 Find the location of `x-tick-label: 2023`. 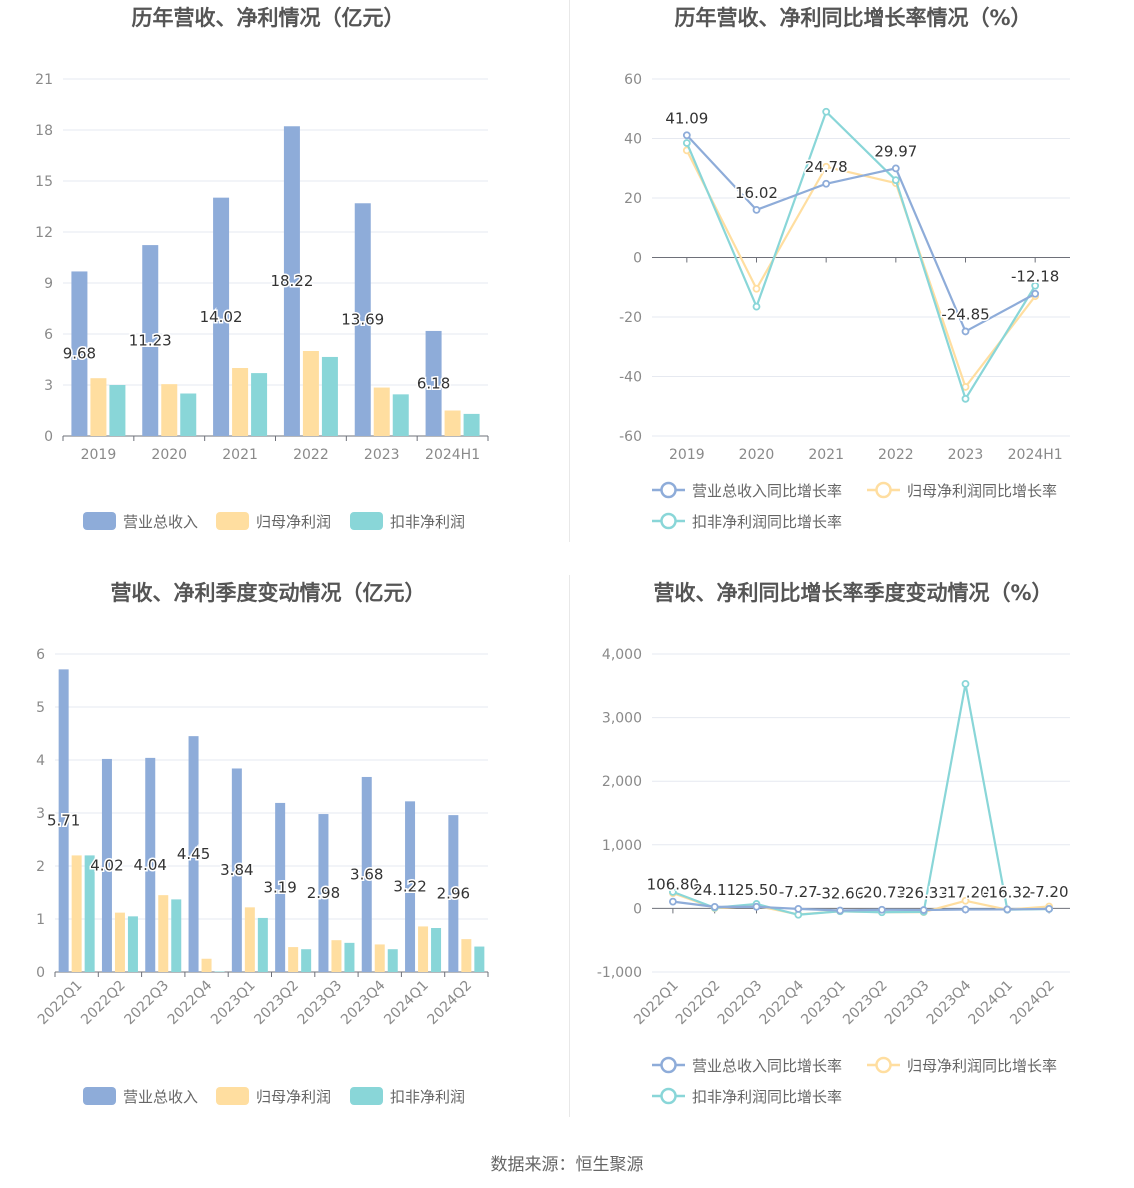

x-tick-label: 2023 is located at coordinates (382, 455).